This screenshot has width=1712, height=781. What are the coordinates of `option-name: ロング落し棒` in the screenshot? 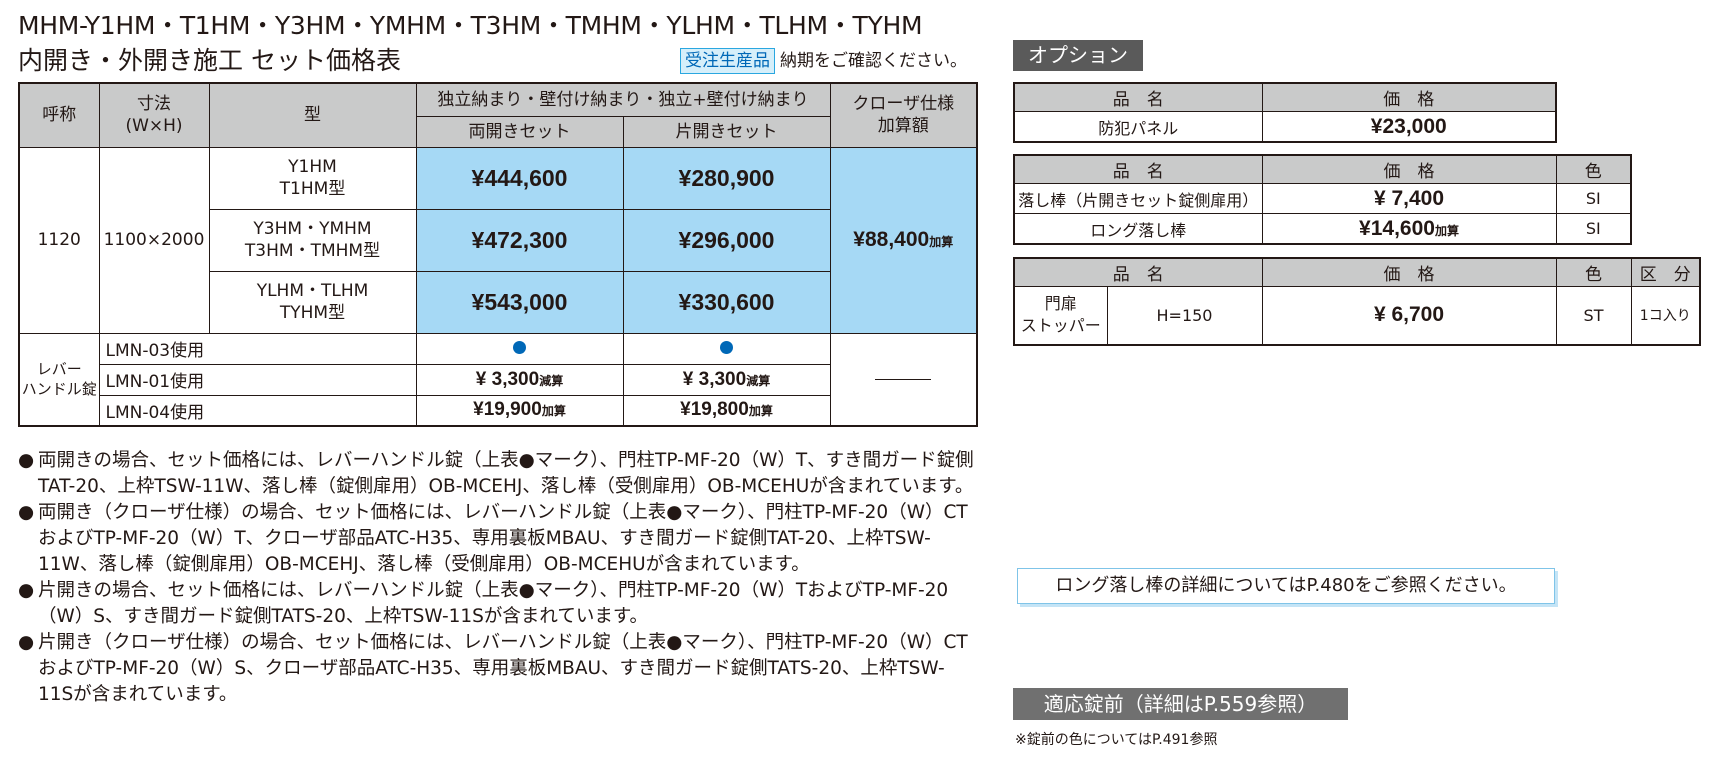 It's located at (1138, 229).